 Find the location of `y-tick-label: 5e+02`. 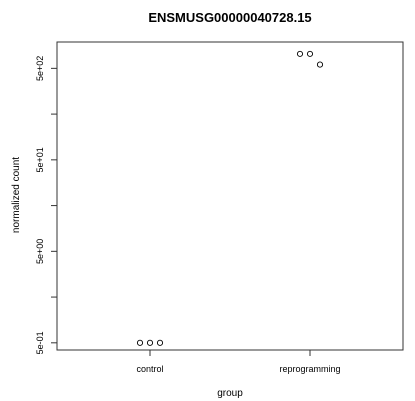

y-tick-label: 5e+02 is located at coordinates (40, 68).